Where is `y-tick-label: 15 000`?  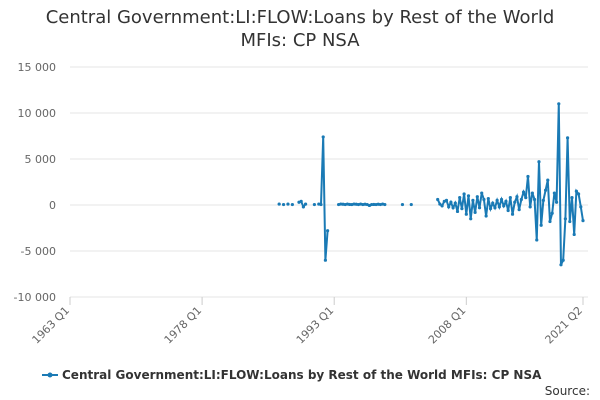 y-tick-label: 15 000 is located at coordinates (37, 67).